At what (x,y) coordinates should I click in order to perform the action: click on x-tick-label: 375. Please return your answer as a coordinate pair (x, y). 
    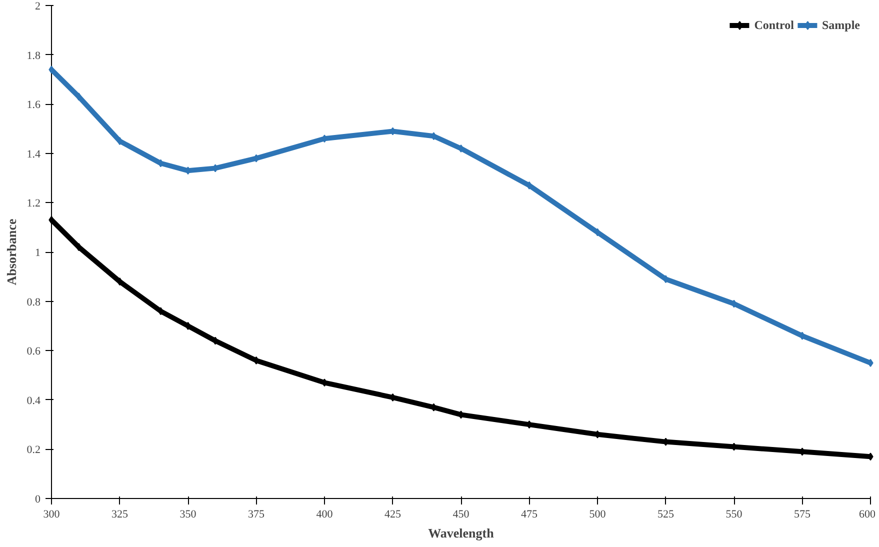
    Looking at the image, I should click on (256, 514).